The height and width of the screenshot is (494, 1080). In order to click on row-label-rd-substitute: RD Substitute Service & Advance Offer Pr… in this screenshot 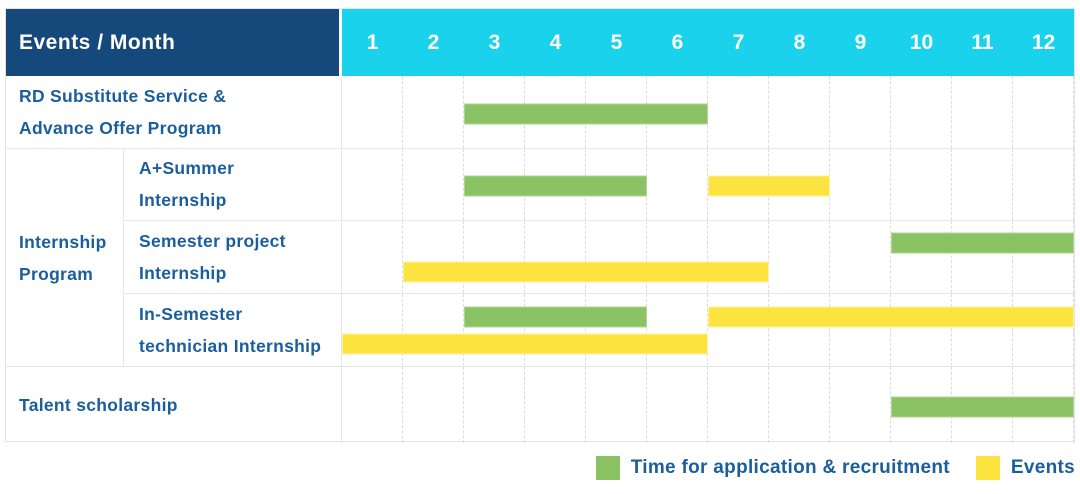, I will do `click(174, 112)`.